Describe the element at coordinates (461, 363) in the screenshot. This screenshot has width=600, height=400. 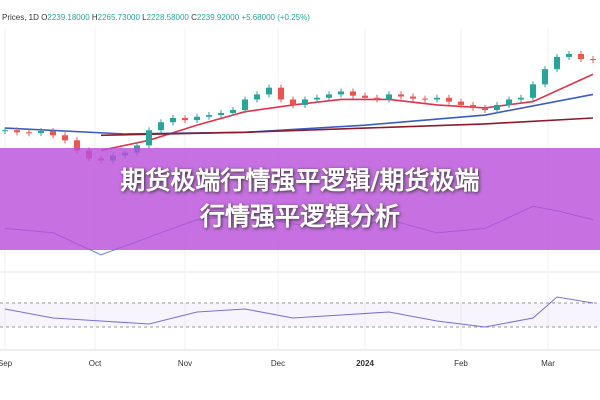
I see `x-tick-label: Feb` at that location.